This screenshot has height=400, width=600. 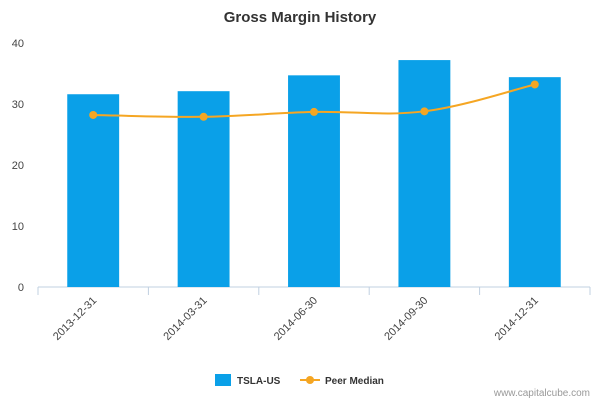 I want to click on credit-text: www.capitalcube.com, so click(x=541, y=393).